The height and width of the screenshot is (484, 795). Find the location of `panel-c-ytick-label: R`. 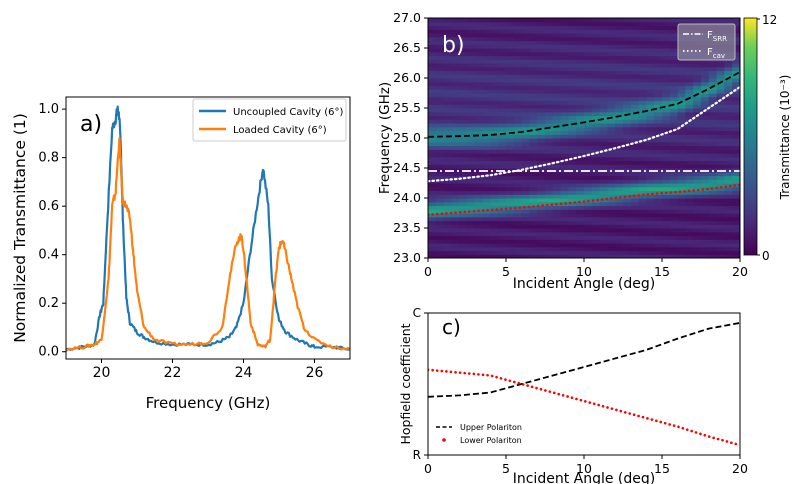

panel-c-ytick-label: R is located at coordinates (417, 455).